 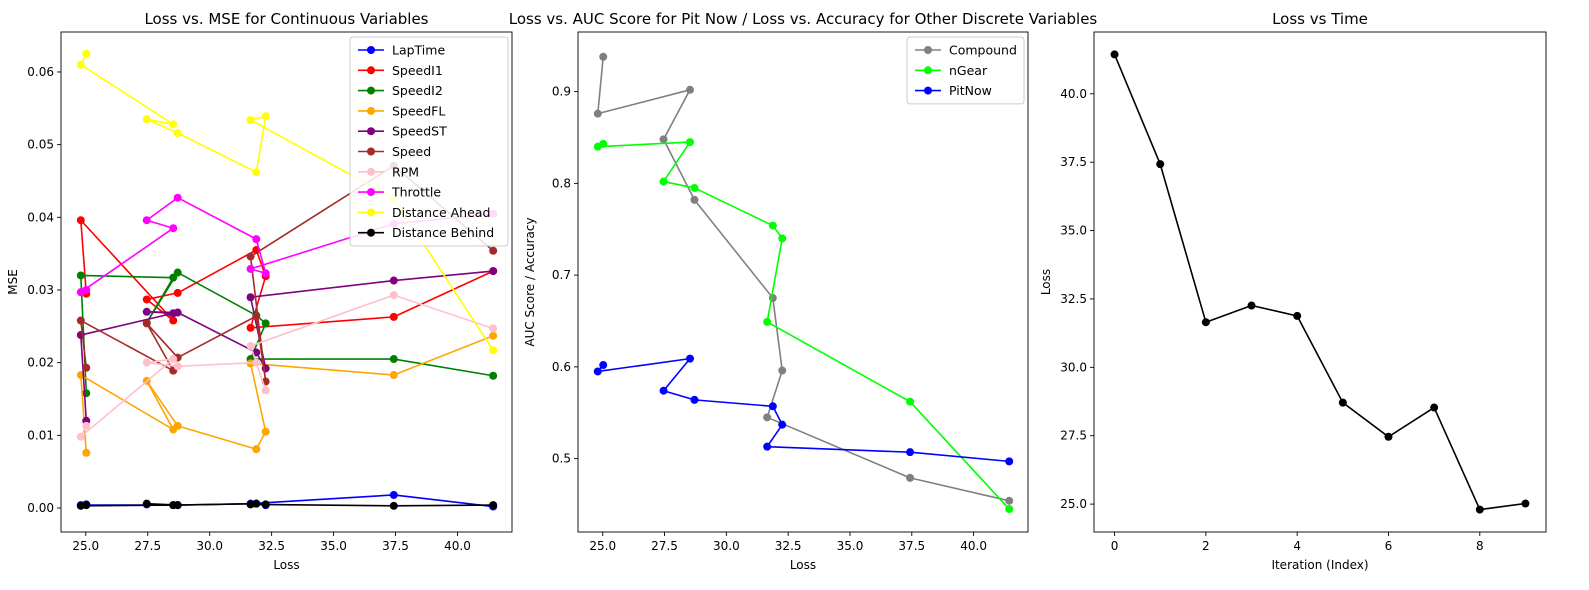 I want to click on x-tick-label: 37.5, so click(x=395, y=546).